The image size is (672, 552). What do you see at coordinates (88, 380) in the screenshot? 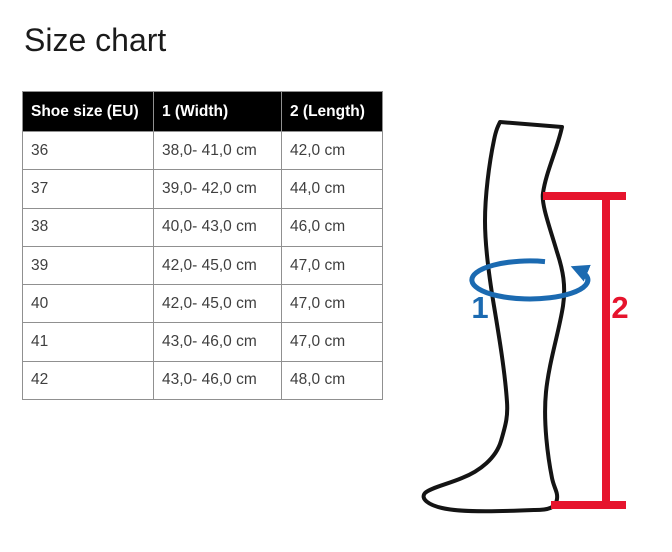
I see `table-cell: 42` at bounding box center [88, 380].